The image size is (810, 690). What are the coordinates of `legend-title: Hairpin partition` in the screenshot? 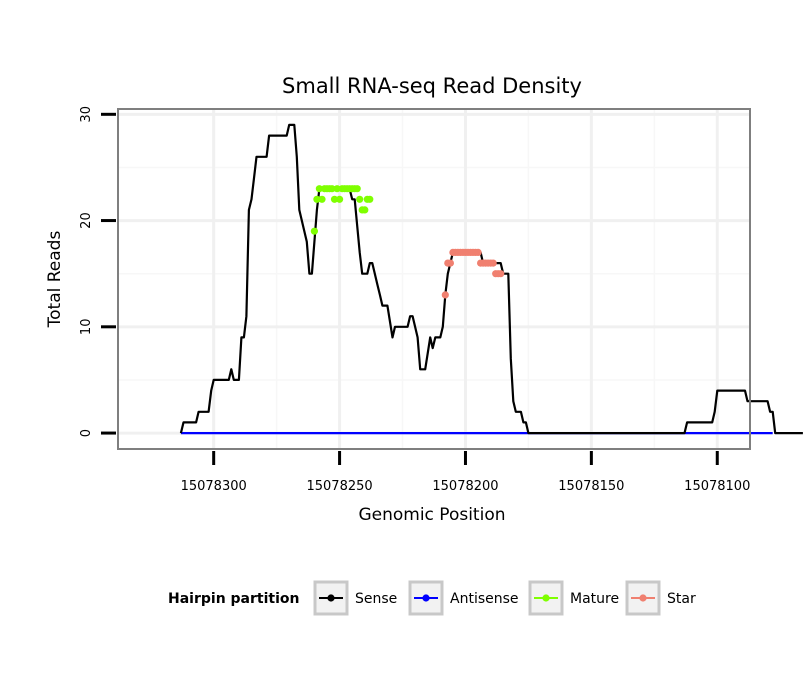 It's located at (233, 599).